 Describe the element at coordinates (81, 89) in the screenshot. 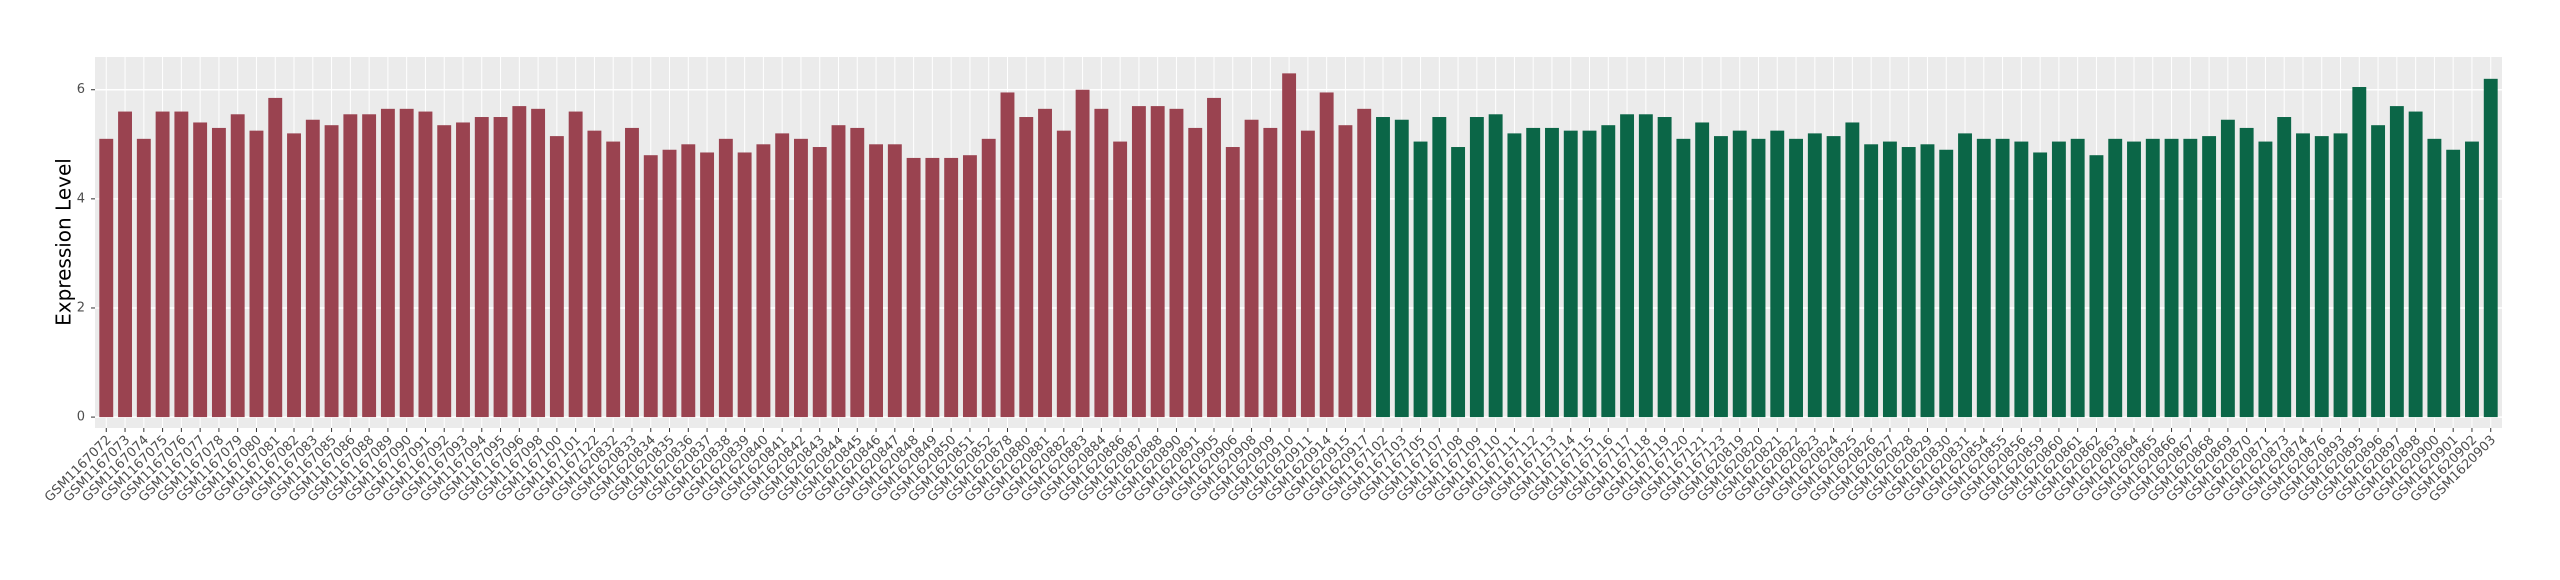

I see `y-tick-label: 6` at that location.